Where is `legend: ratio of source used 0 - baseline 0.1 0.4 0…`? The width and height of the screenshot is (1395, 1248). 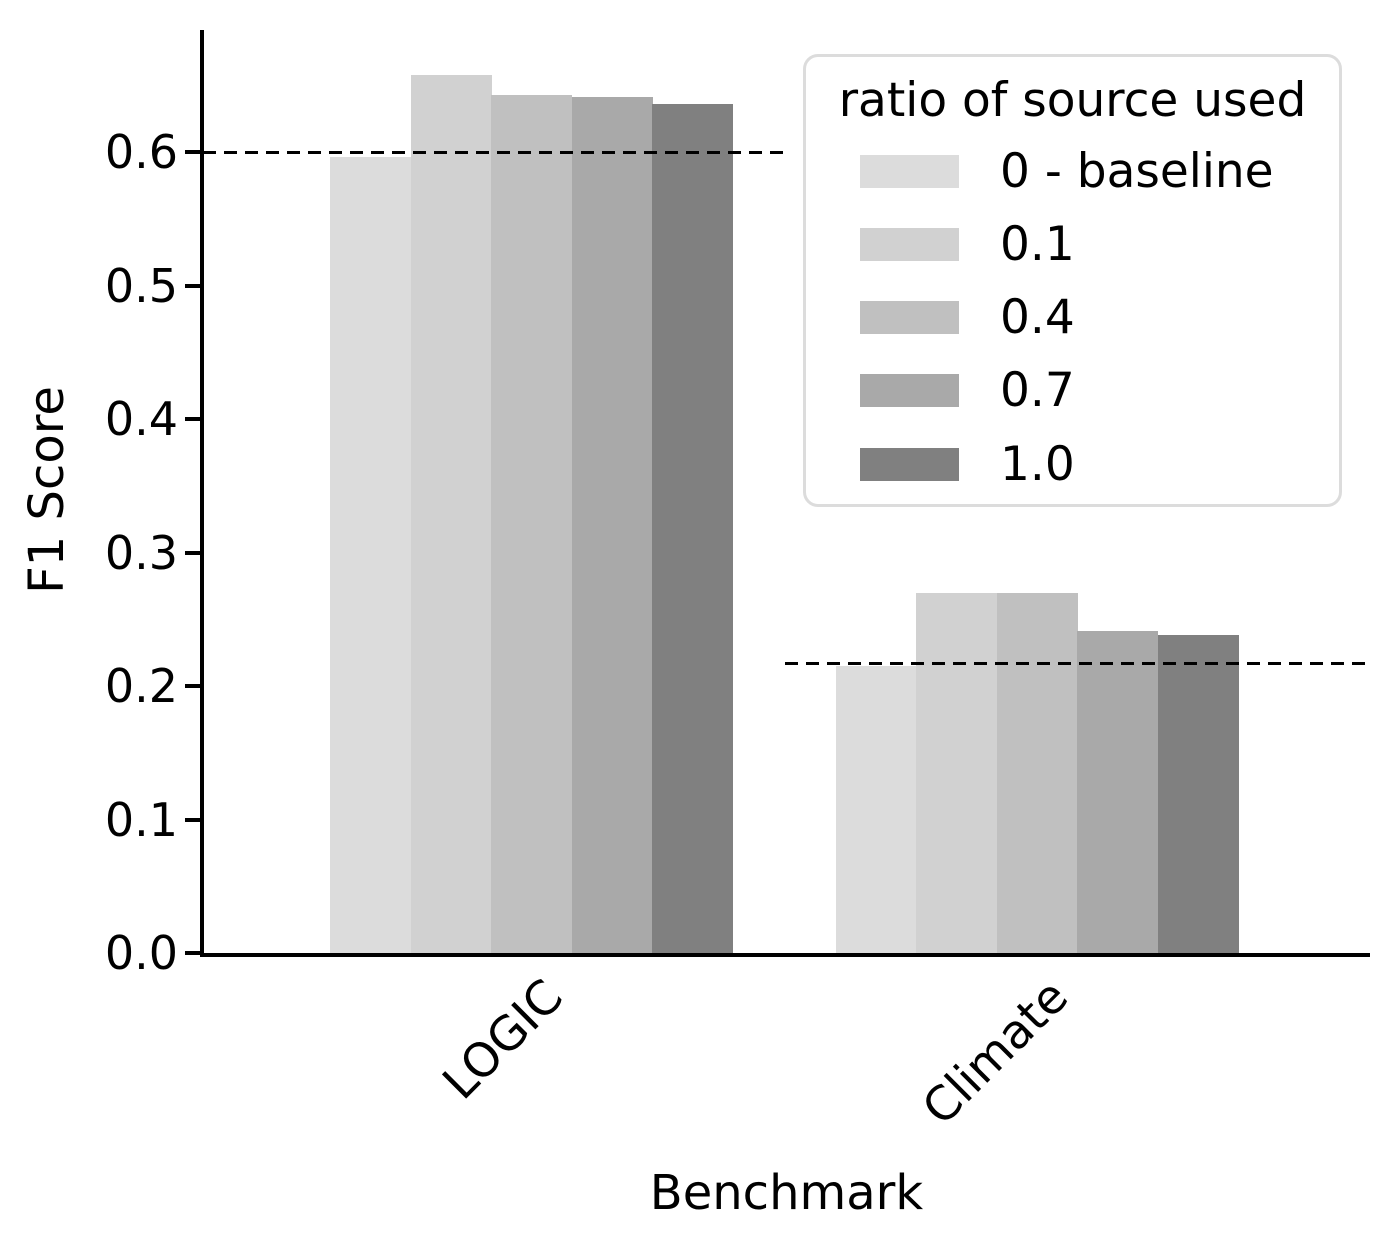
legend: ratio of source used 0 - baseline 0.1 0.4 0… is located at coordinates (1072, 280).